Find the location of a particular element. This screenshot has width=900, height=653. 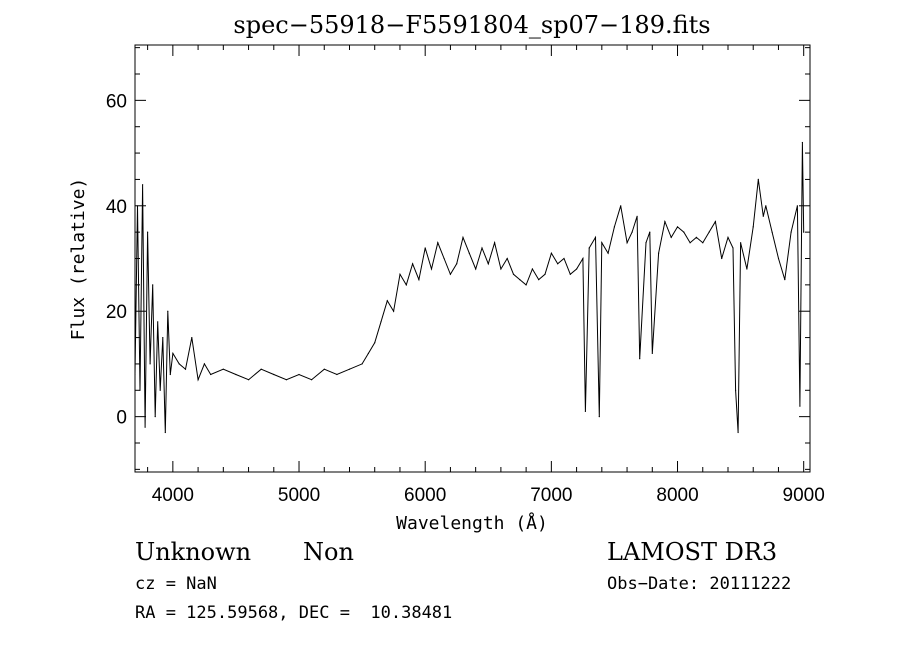

y-axis-label: Flux (relative) is located at coordinates (78, 259).